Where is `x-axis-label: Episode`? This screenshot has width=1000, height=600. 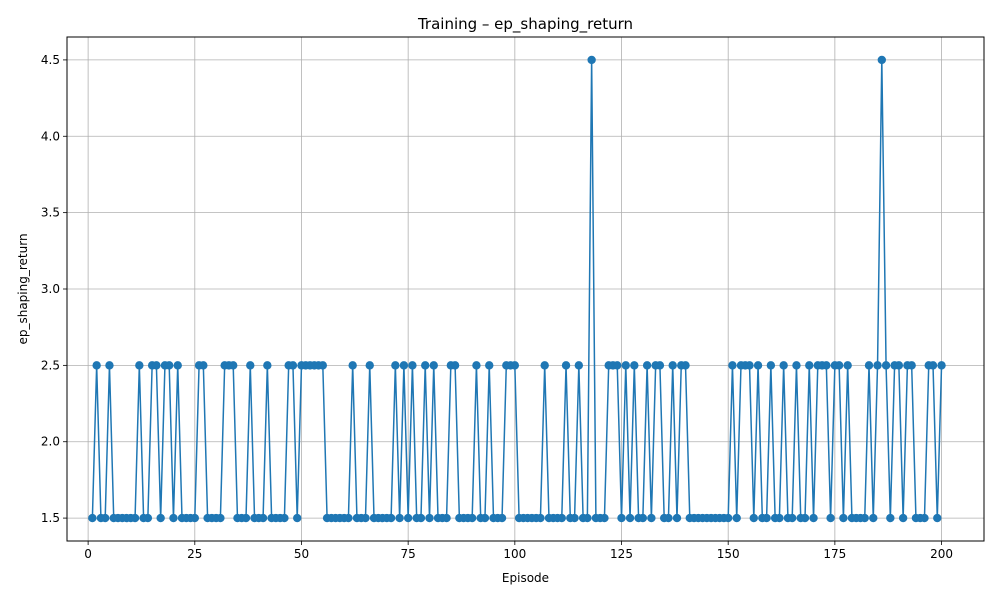
x-axis-label: Episode is located at coordinates (525, 578).